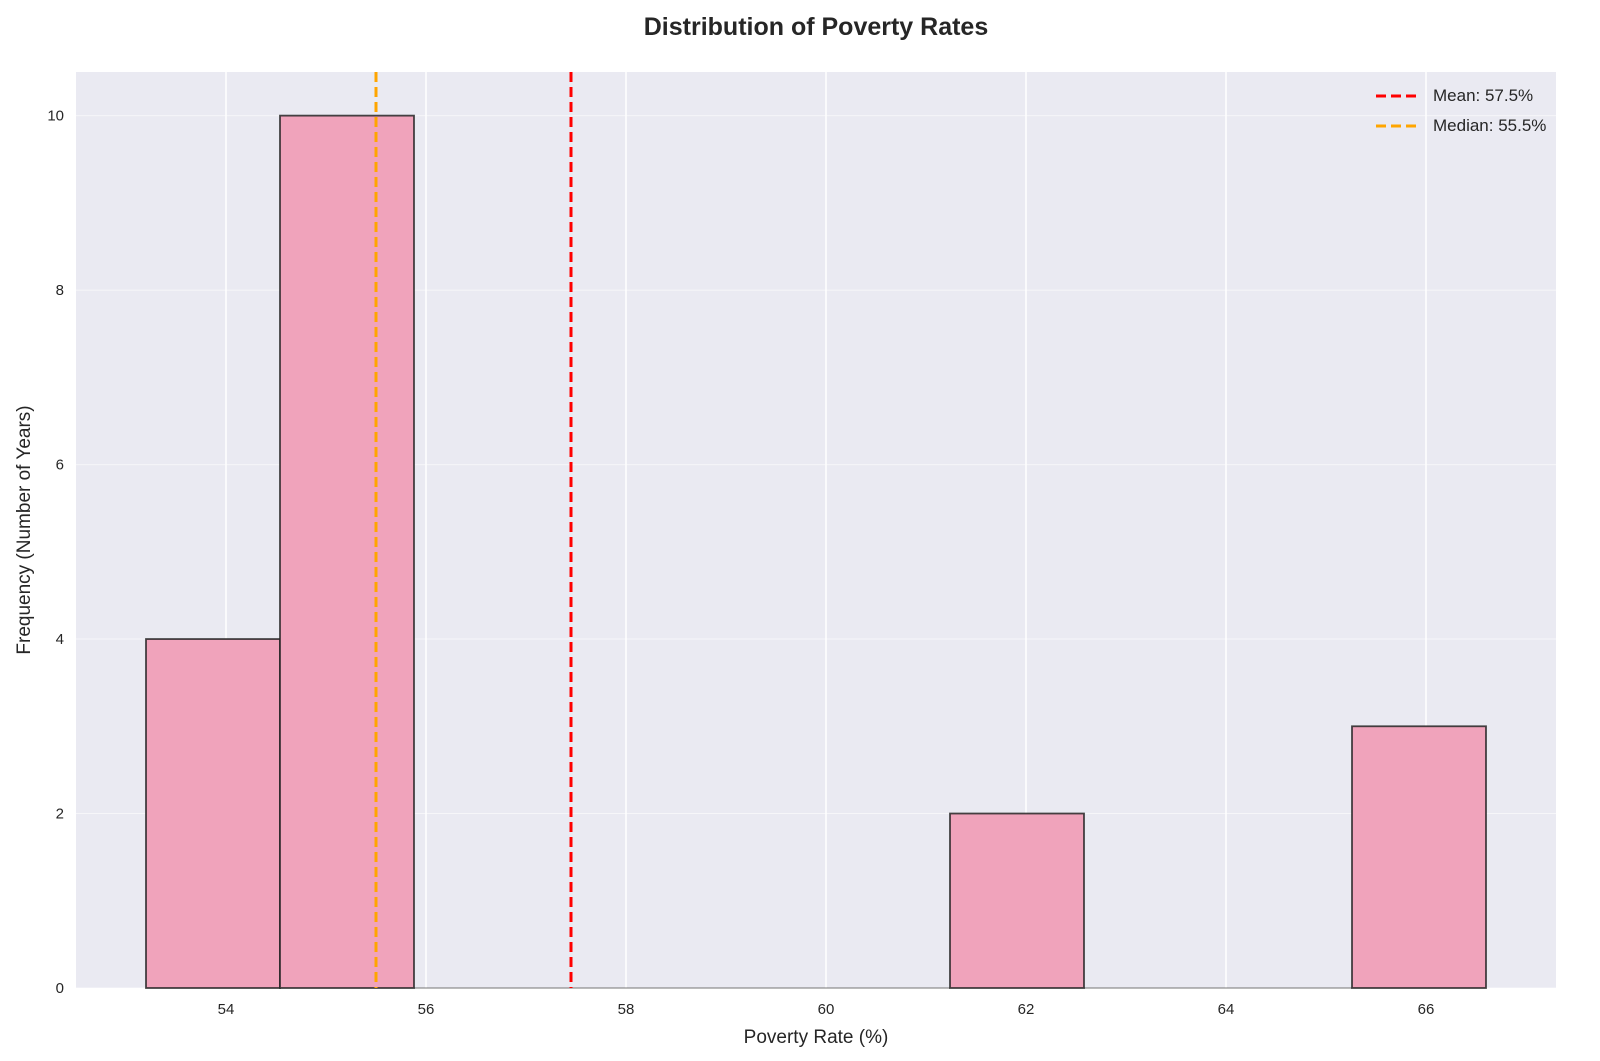  I want to click on legend-label: Median: 55.5%, so click(1489, 125).